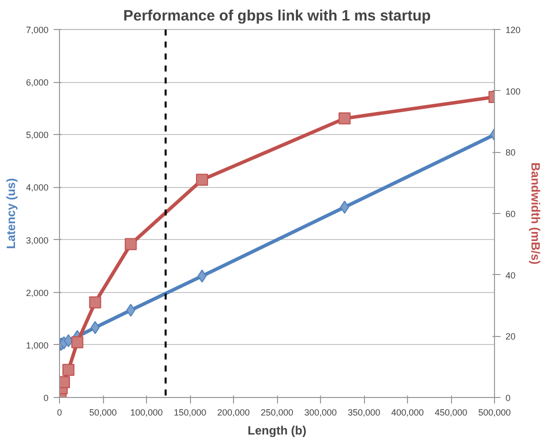  I want to click on x-tick-label: 500,000, so click(494, 413).